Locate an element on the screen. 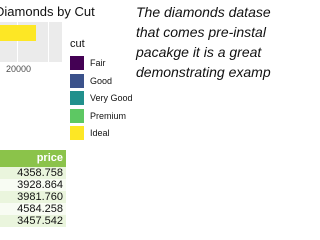 This screenshot has height=240, width=320. legend-label: Fair is located at coordinates (98, 63).